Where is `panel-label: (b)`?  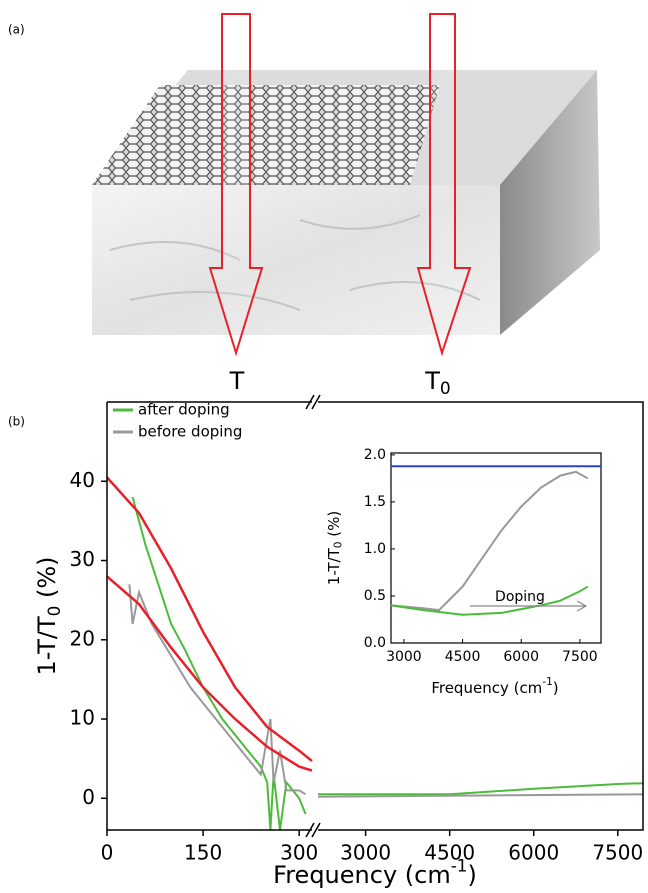 panel-label: (b) is located at coordinates (16, 422).